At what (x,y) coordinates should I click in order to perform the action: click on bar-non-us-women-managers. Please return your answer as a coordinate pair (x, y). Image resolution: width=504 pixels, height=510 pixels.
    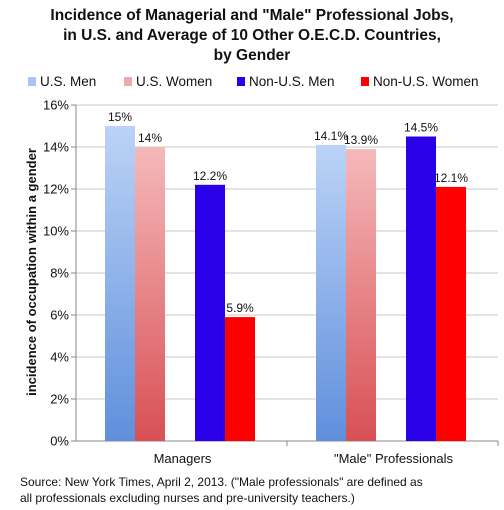
    Looking at the image, I should click on (240, 379).